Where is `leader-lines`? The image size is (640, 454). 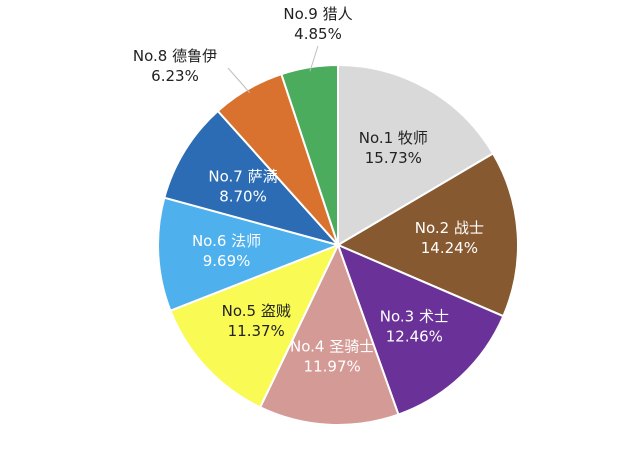
leader-lines is located at coordinates (273, 69).